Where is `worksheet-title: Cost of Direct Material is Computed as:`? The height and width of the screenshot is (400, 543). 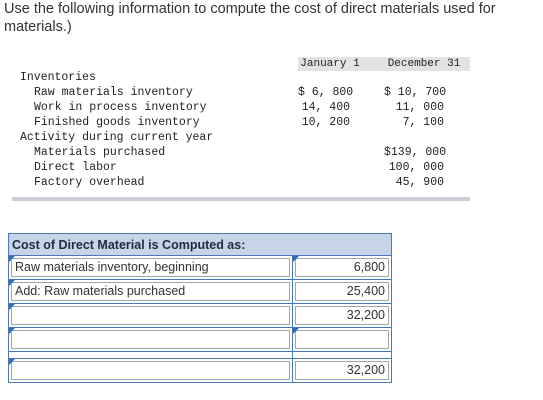 worksheet-title: Cost of Direct Material is Computed as: is located at coordinates (200, 244).